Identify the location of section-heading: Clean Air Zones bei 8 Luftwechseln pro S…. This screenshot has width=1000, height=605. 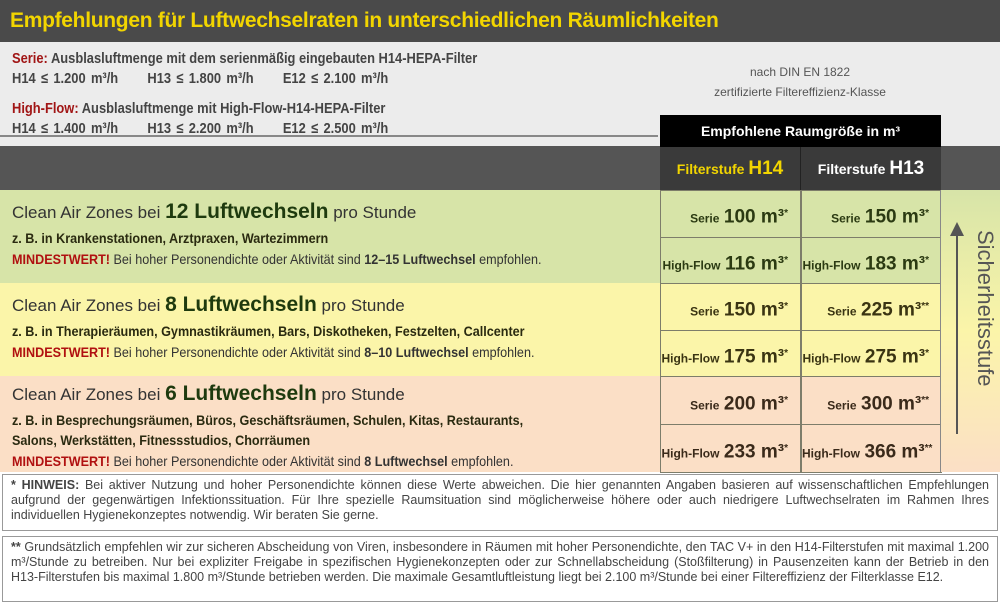
(208, 304).